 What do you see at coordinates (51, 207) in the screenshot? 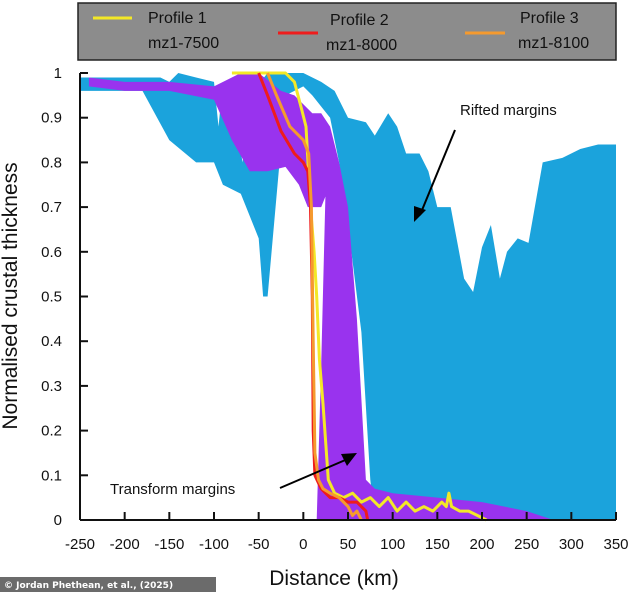
I see `y-tick-label: 0.7` at bounding box center [51, 207].